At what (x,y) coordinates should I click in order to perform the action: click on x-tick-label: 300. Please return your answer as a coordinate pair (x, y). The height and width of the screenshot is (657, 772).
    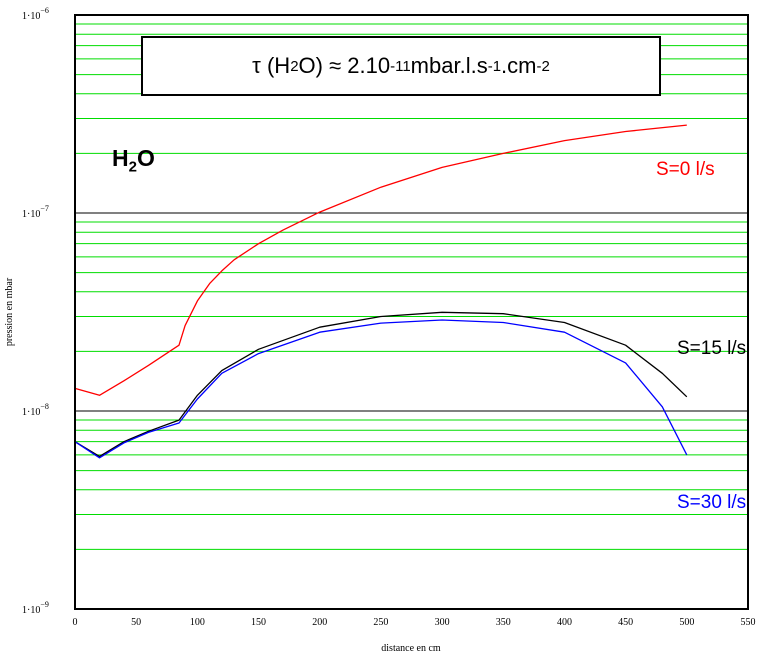
    Looking at the image, I should click on (442, 622).